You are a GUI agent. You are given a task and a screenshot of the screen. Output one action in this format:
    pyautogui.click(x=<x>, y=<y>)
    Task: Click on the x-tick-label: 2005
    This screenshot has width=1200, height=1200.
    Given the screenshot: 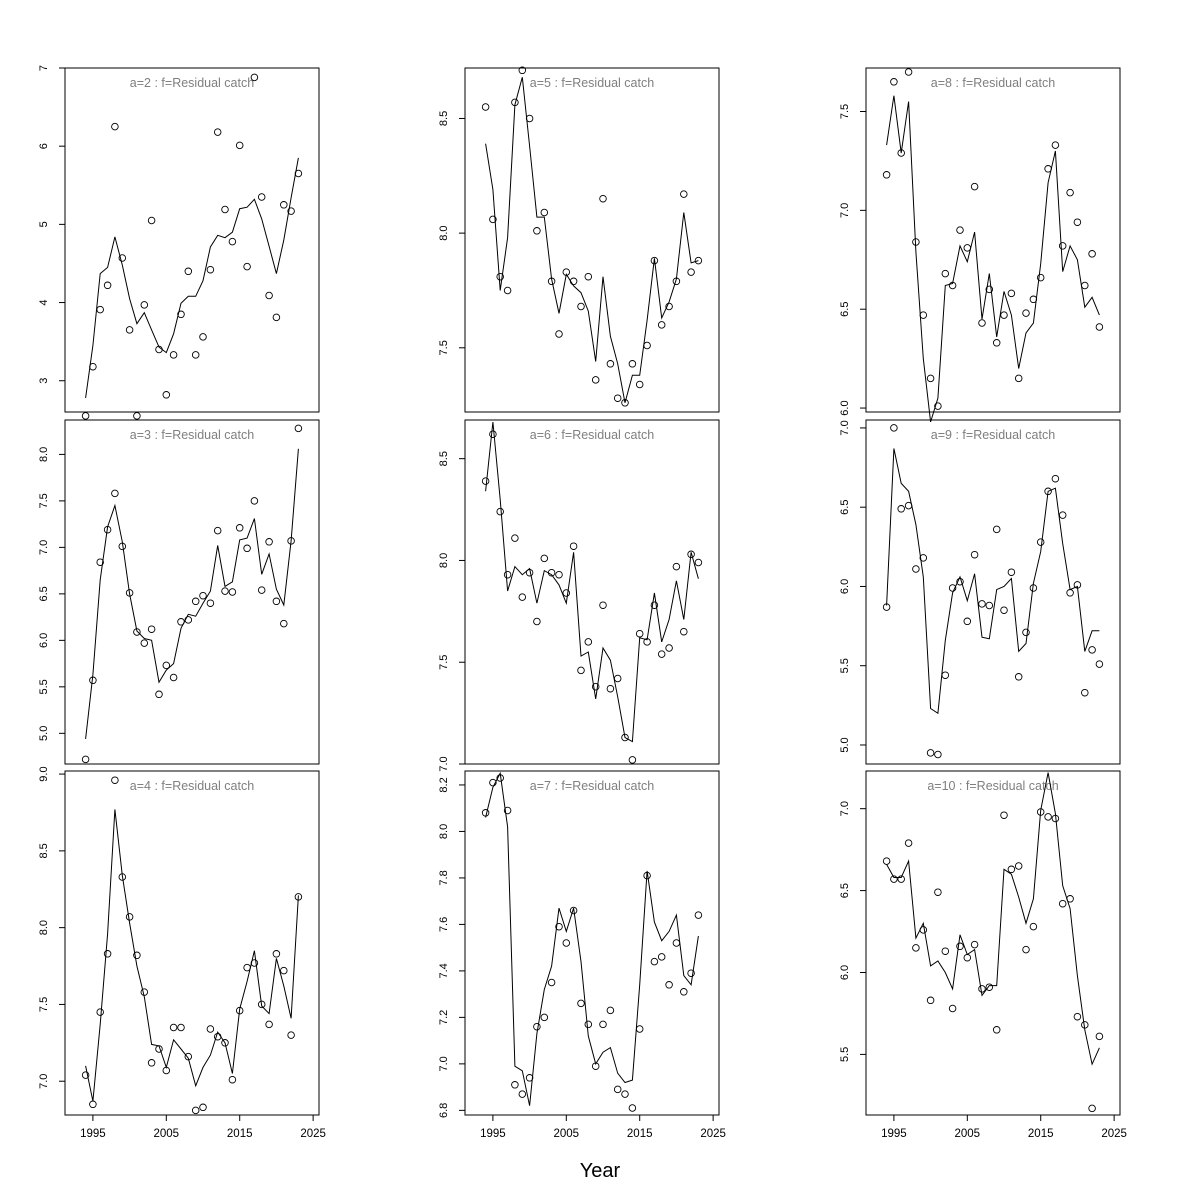 What is the action you would take?
    pyautogui.click(x=567, y=1134)
    